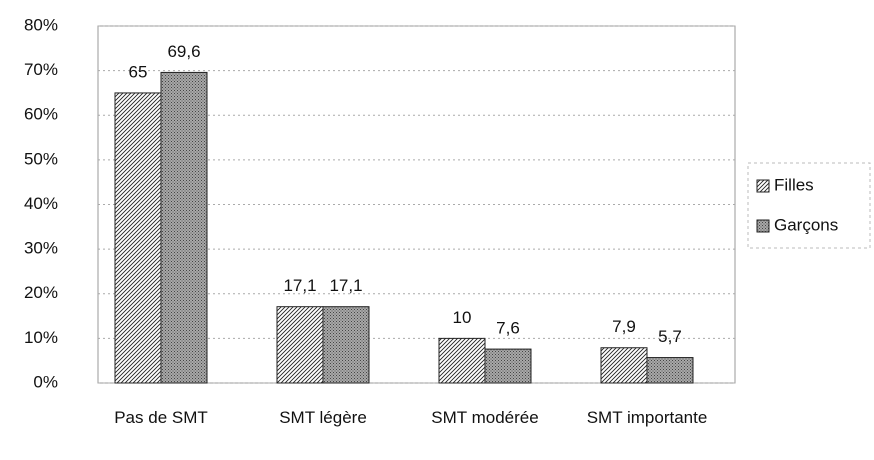 This screenshot has height=460, width=874. What do you see at coordinates (161, 417) in the screenshot?
I see `x-tick-label: Pas de SMT` at bounding box center [161, 417].